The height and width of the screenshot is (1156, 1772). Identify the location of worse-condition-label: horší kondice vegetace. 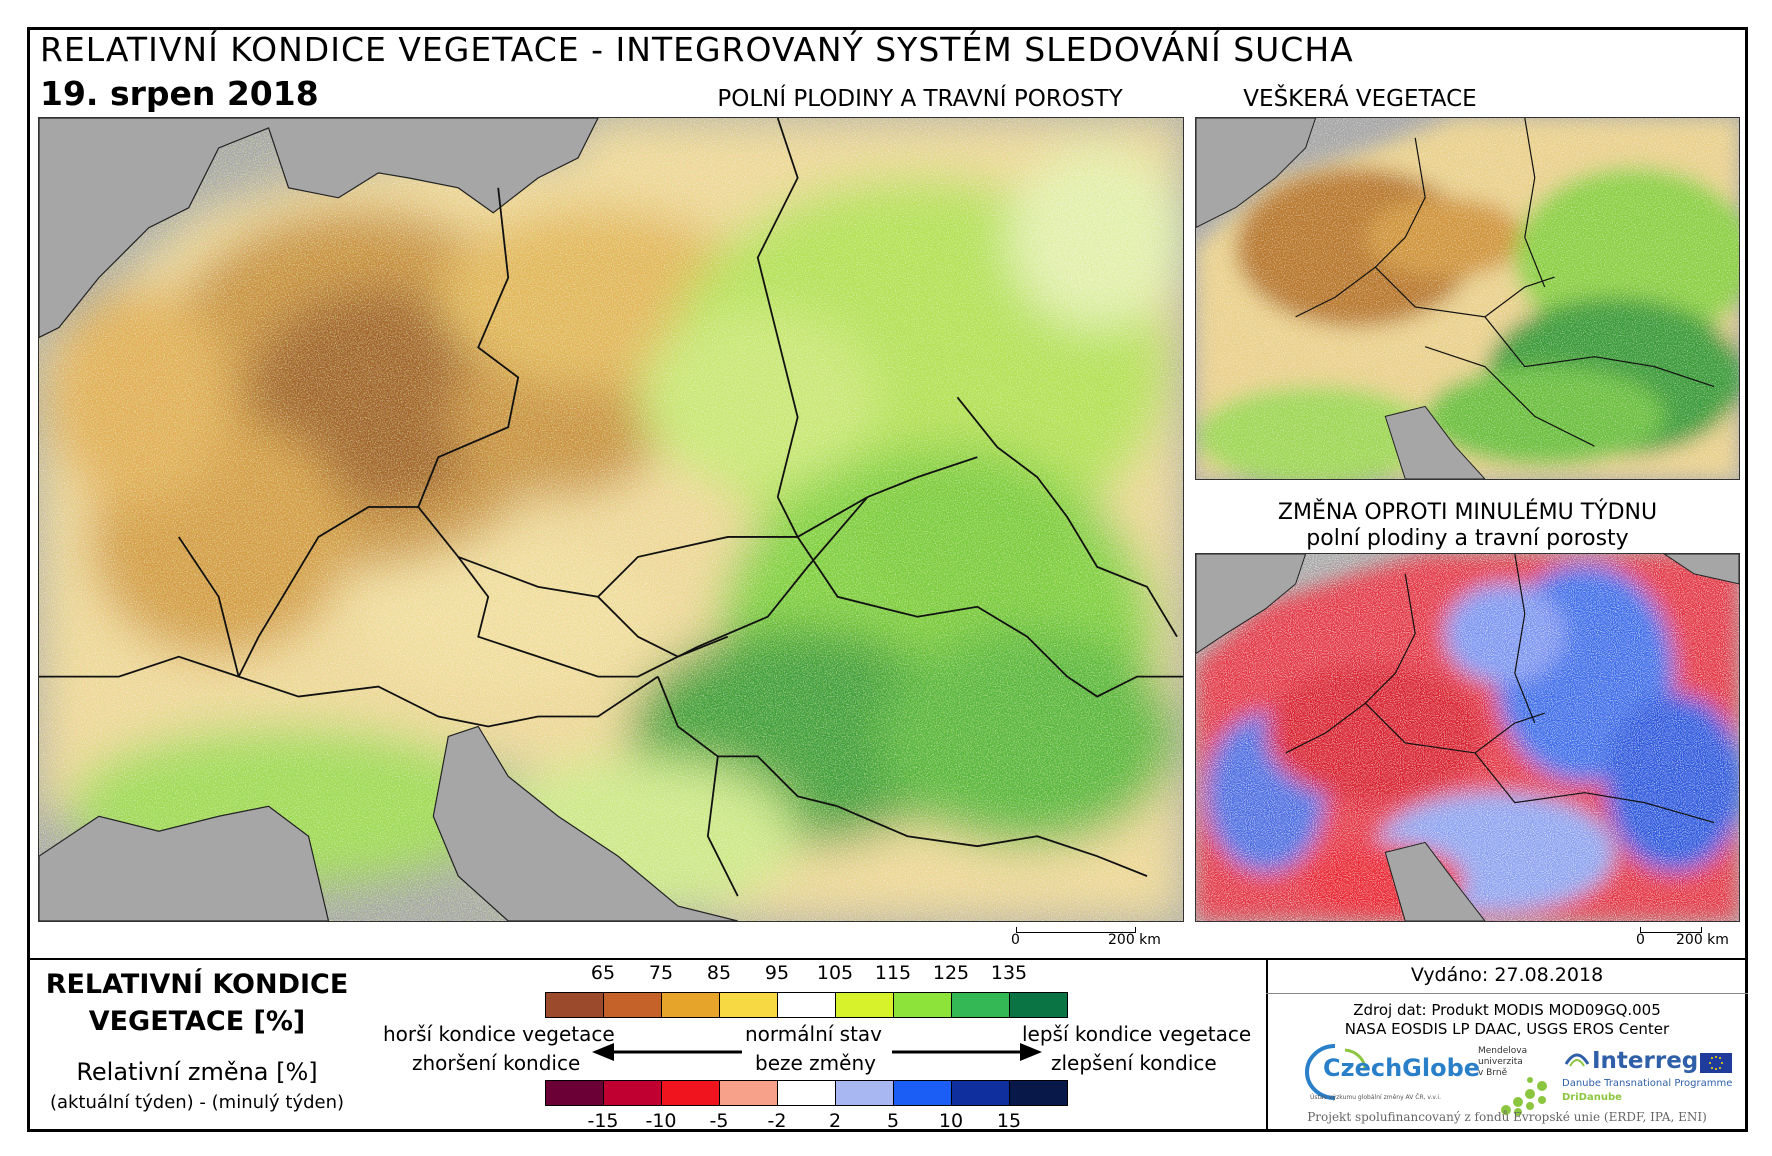
(499, 1034).